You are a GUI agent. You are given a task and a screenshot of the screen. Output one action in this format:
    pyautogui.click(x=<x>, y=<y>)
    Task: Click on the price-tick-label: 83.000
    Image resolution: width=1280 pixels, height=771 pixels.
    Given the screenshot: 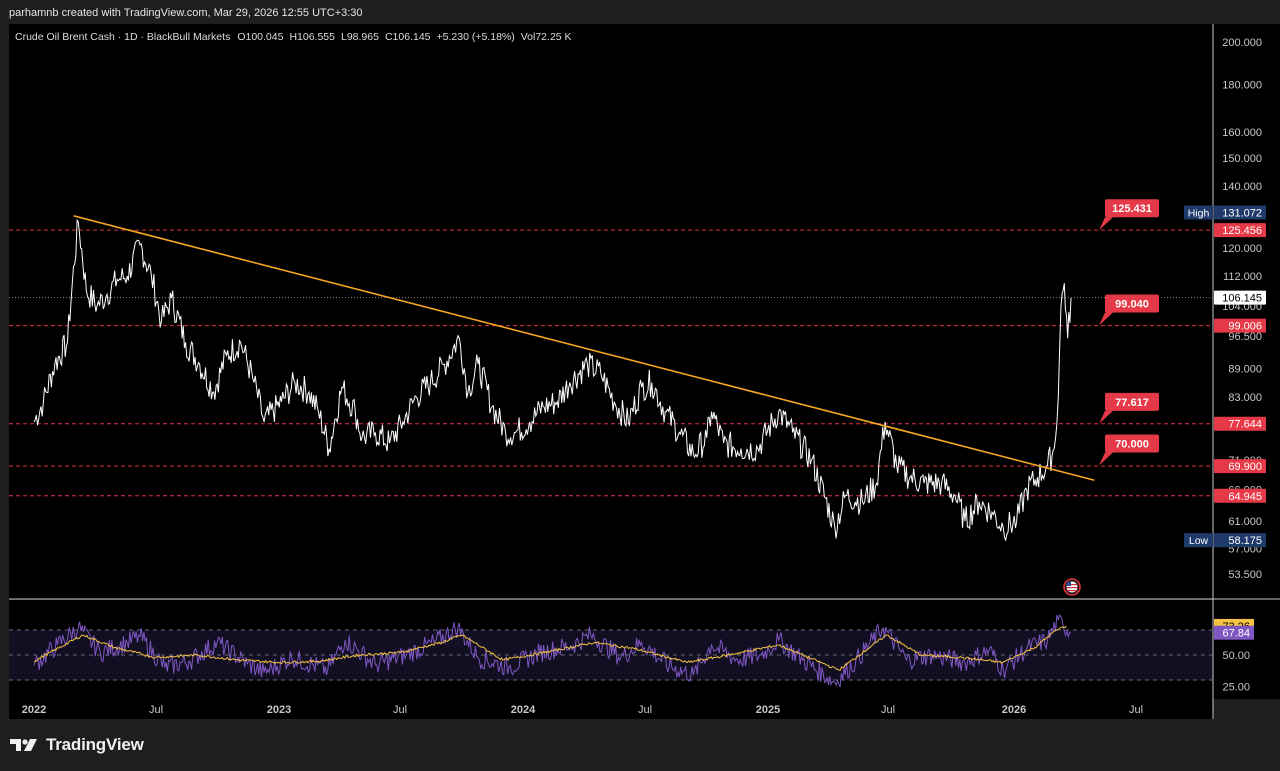 What is the action you would take?
    pyautogui.click(x=1245, y=398)
    